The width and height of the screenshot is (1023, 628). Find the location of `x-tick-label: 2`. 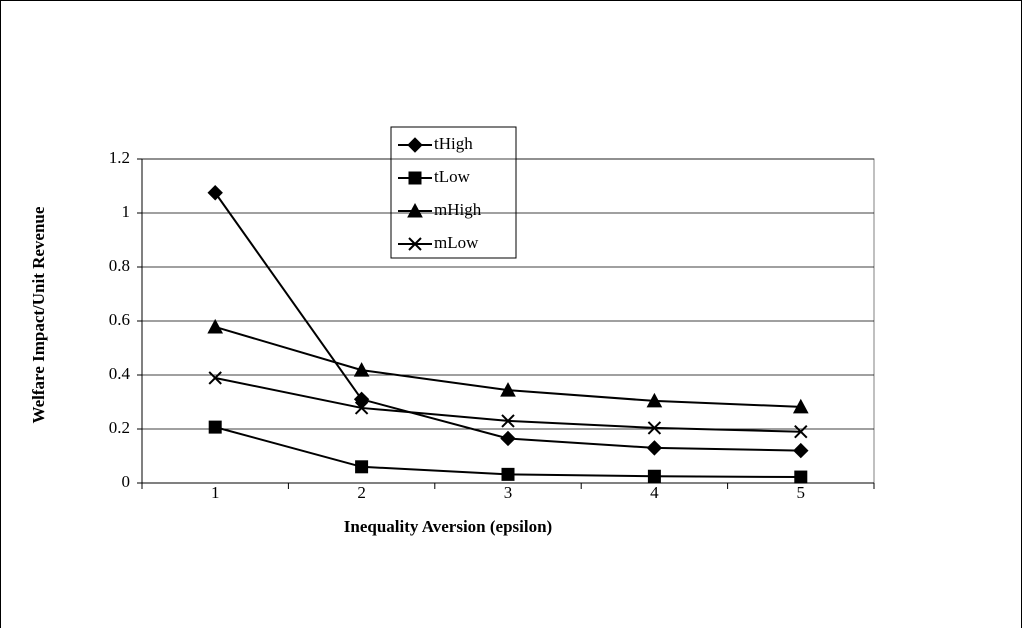

x-tick-label: 2 is located at coordinates (361, 492).